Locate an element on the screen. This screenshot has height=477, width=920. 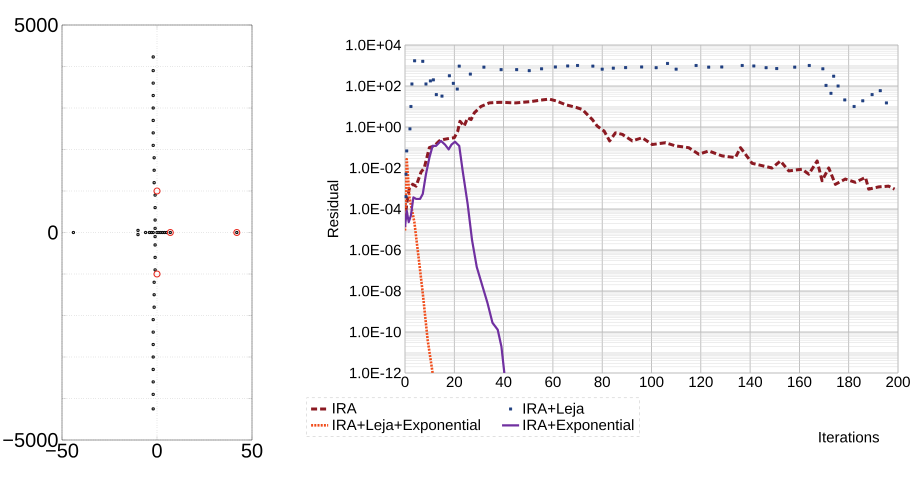
y-tick-label: 1.0E+02 is located at coordinates (373, 86).